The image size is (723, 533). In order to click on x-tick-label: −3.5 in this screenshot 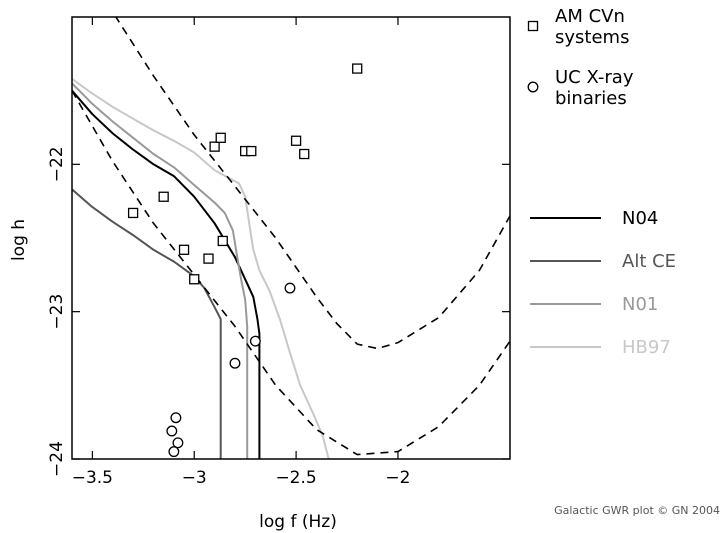, I will do `click(92, 478)`.